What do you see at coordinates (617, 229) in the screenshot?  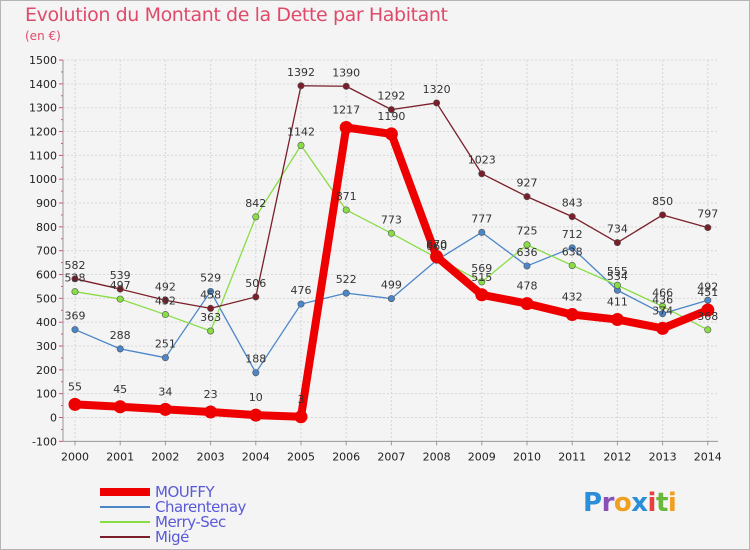 I see `data-label: 734` at bounding box center [617, 229].